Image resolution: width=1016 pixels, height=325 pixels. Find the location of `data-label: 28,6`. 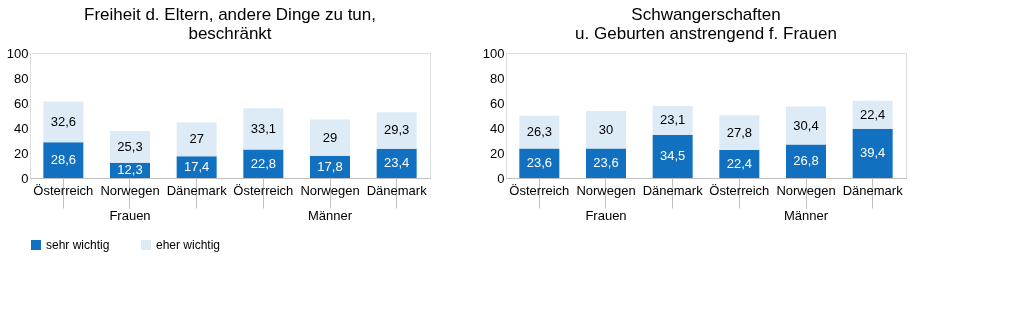

data-label: 28,6 is located at coordinates (63, 160).